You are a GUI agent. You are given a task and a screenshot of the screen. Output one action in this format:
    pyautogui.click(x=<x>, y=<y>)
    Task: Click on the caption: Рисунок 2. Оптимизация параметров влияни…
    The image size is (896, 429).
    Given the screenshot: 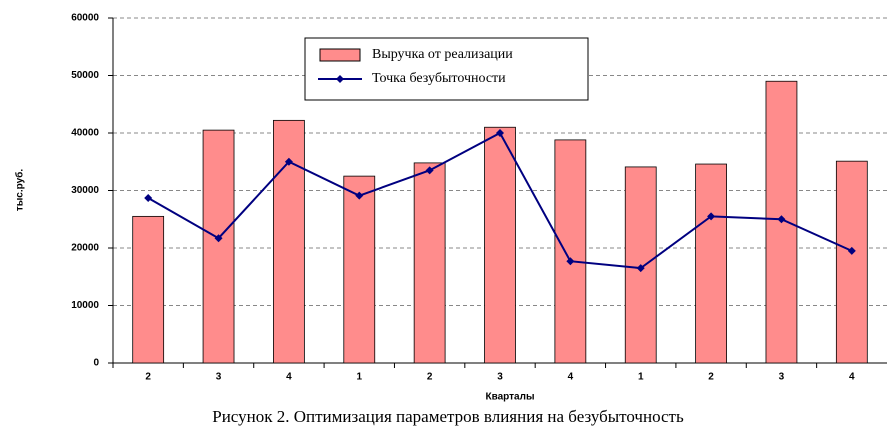 What is the action you would take?
    pyautogui.click(x=448, y=416)
    